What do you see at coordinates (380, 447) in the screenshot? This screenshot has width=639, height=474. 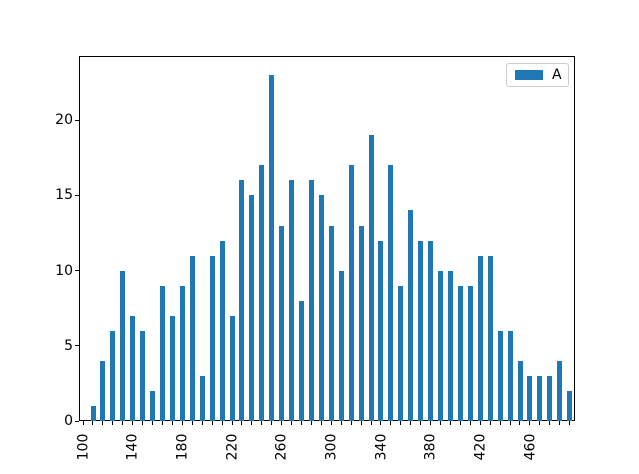 I see `x-tick-label-text: 340` at bounding box center [380, 447].